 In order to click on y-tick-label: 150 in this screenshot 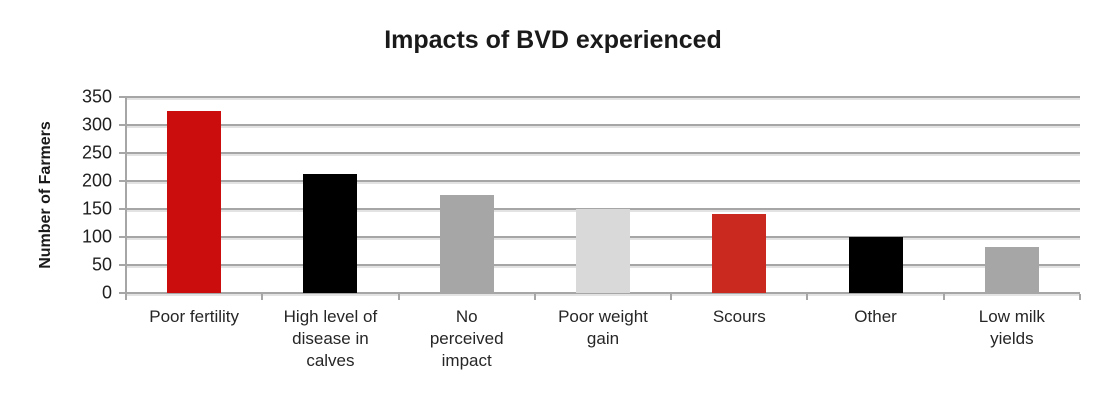, I will do `click(96, 208)`.